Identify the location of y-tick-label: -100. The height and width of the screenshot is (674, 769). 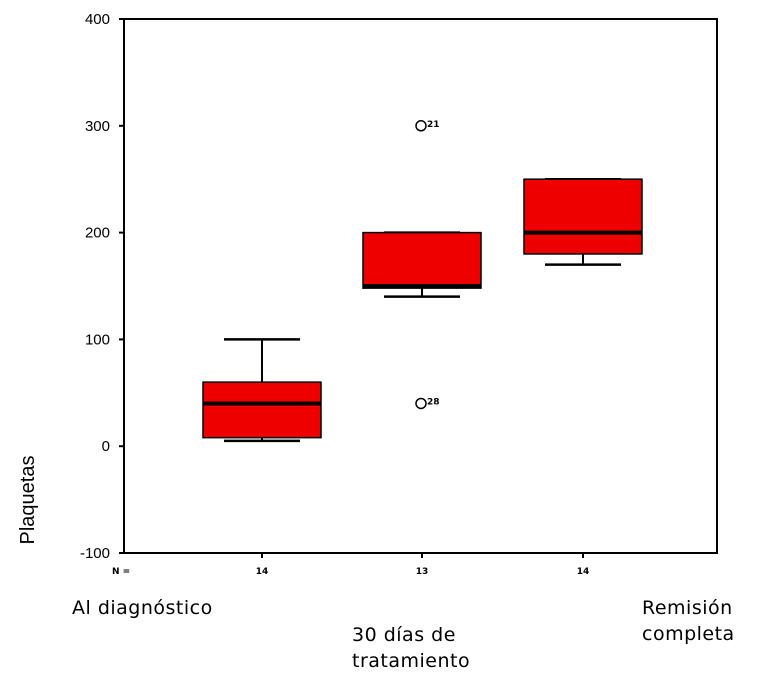
(95, 553).